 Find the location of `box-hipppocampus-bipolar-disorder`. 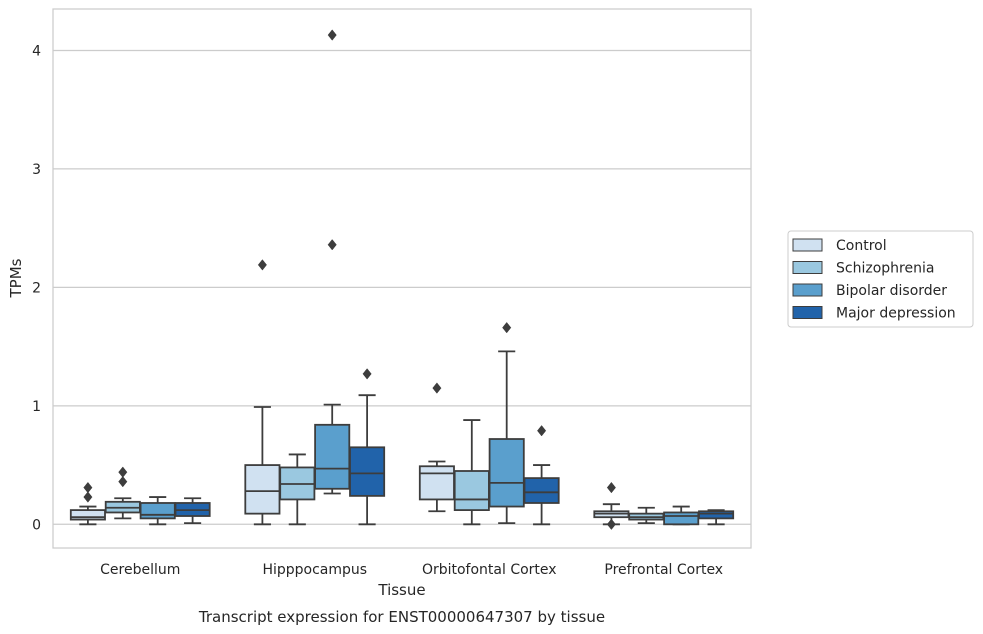

box-hipppocampus-bipolar-disorder is located at coordinates (332, 262).